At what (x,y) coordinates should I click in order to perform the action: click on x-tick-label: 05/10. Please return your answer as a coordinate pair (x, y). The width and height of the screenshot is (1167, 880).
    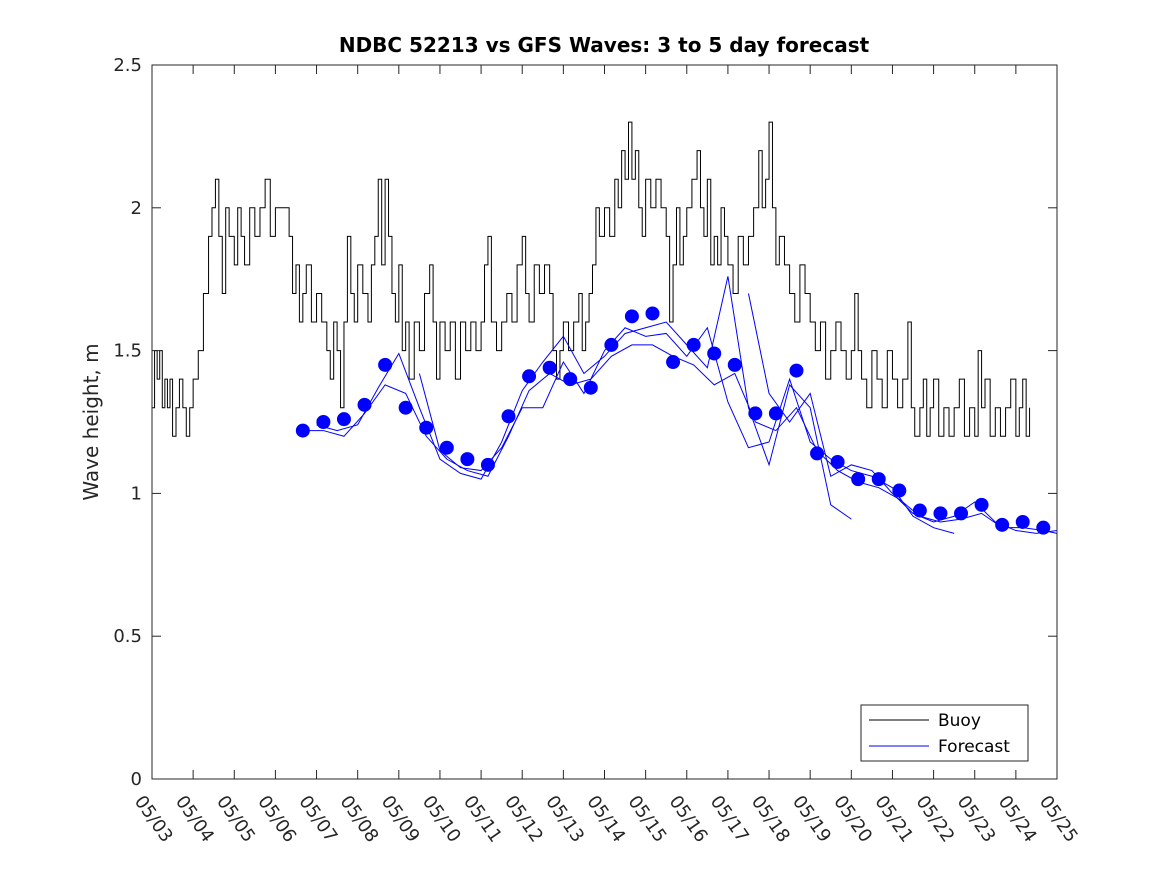
    Looking at the image, I should click on (441, 819).